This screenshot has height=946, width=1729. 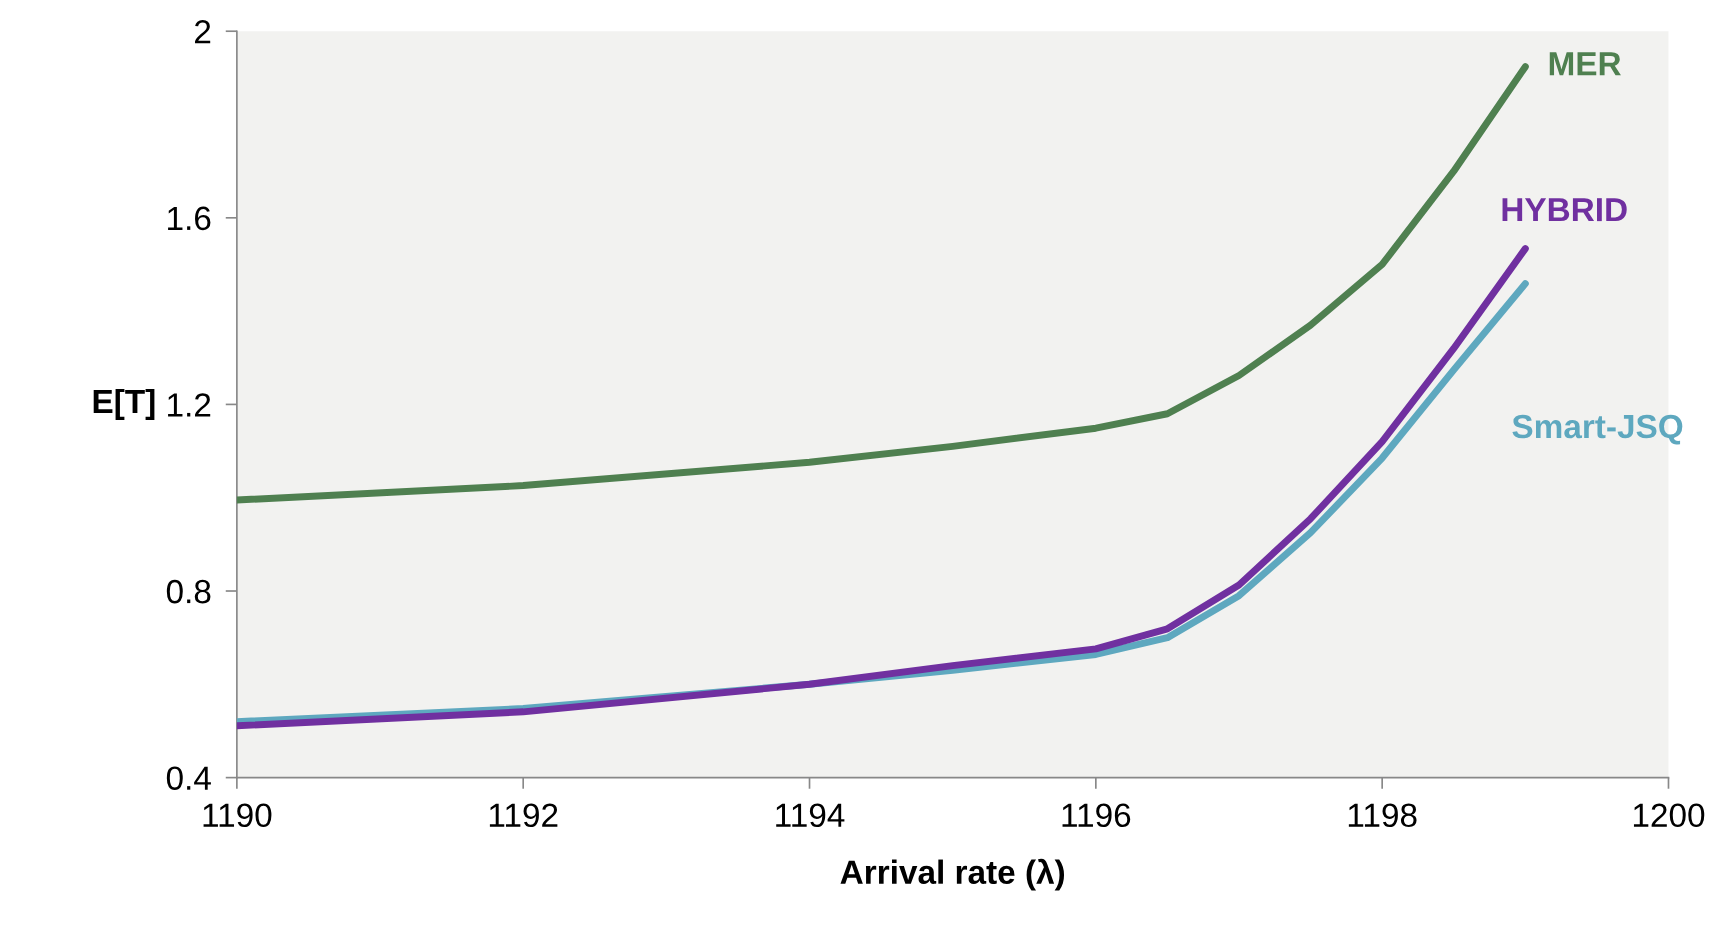 What do you see at coordinates (188, 778) in the screenshot?
I see `y-tick-label: 0.4` at bounding box center [188, 778].